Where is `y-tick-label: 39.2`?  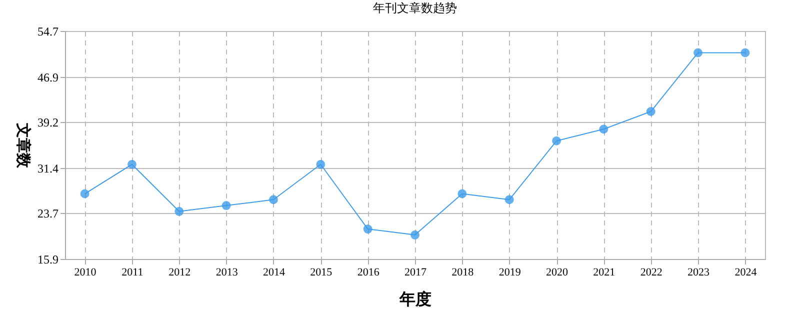 y-tick-label: 39.2 is located at coordinates (48, 123).